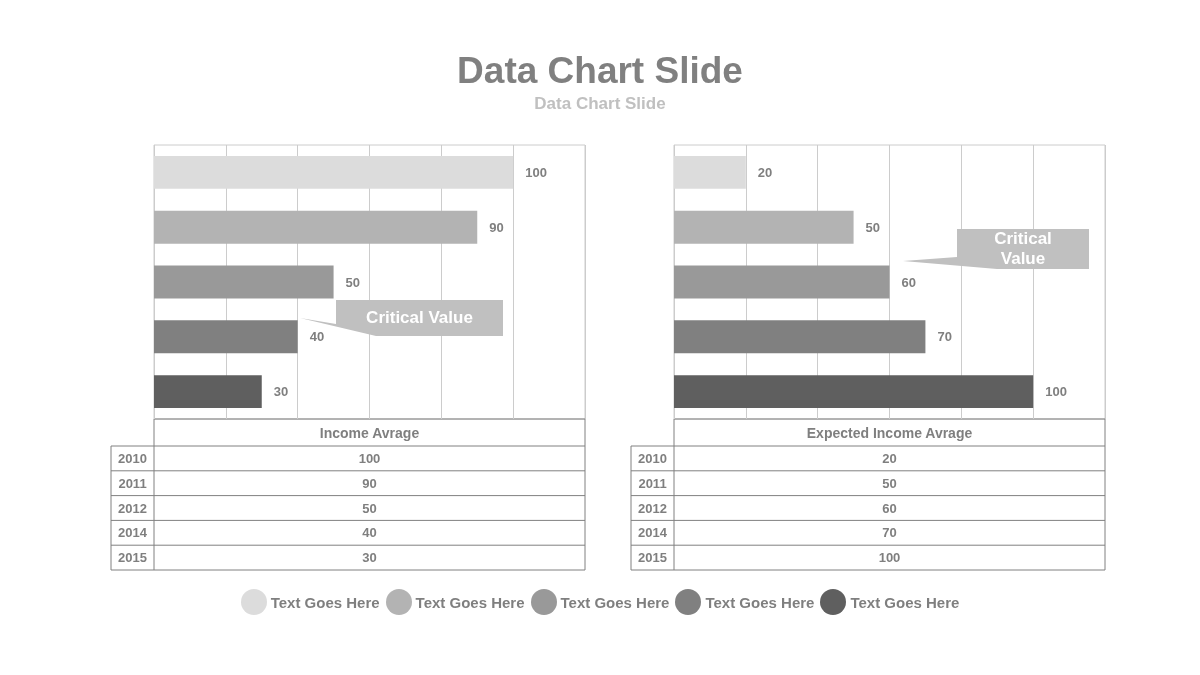 The width and height of the screenshot is (1200, 675). I want to click on x-axis-title: Expected Income Avrage, so click(889, 432).